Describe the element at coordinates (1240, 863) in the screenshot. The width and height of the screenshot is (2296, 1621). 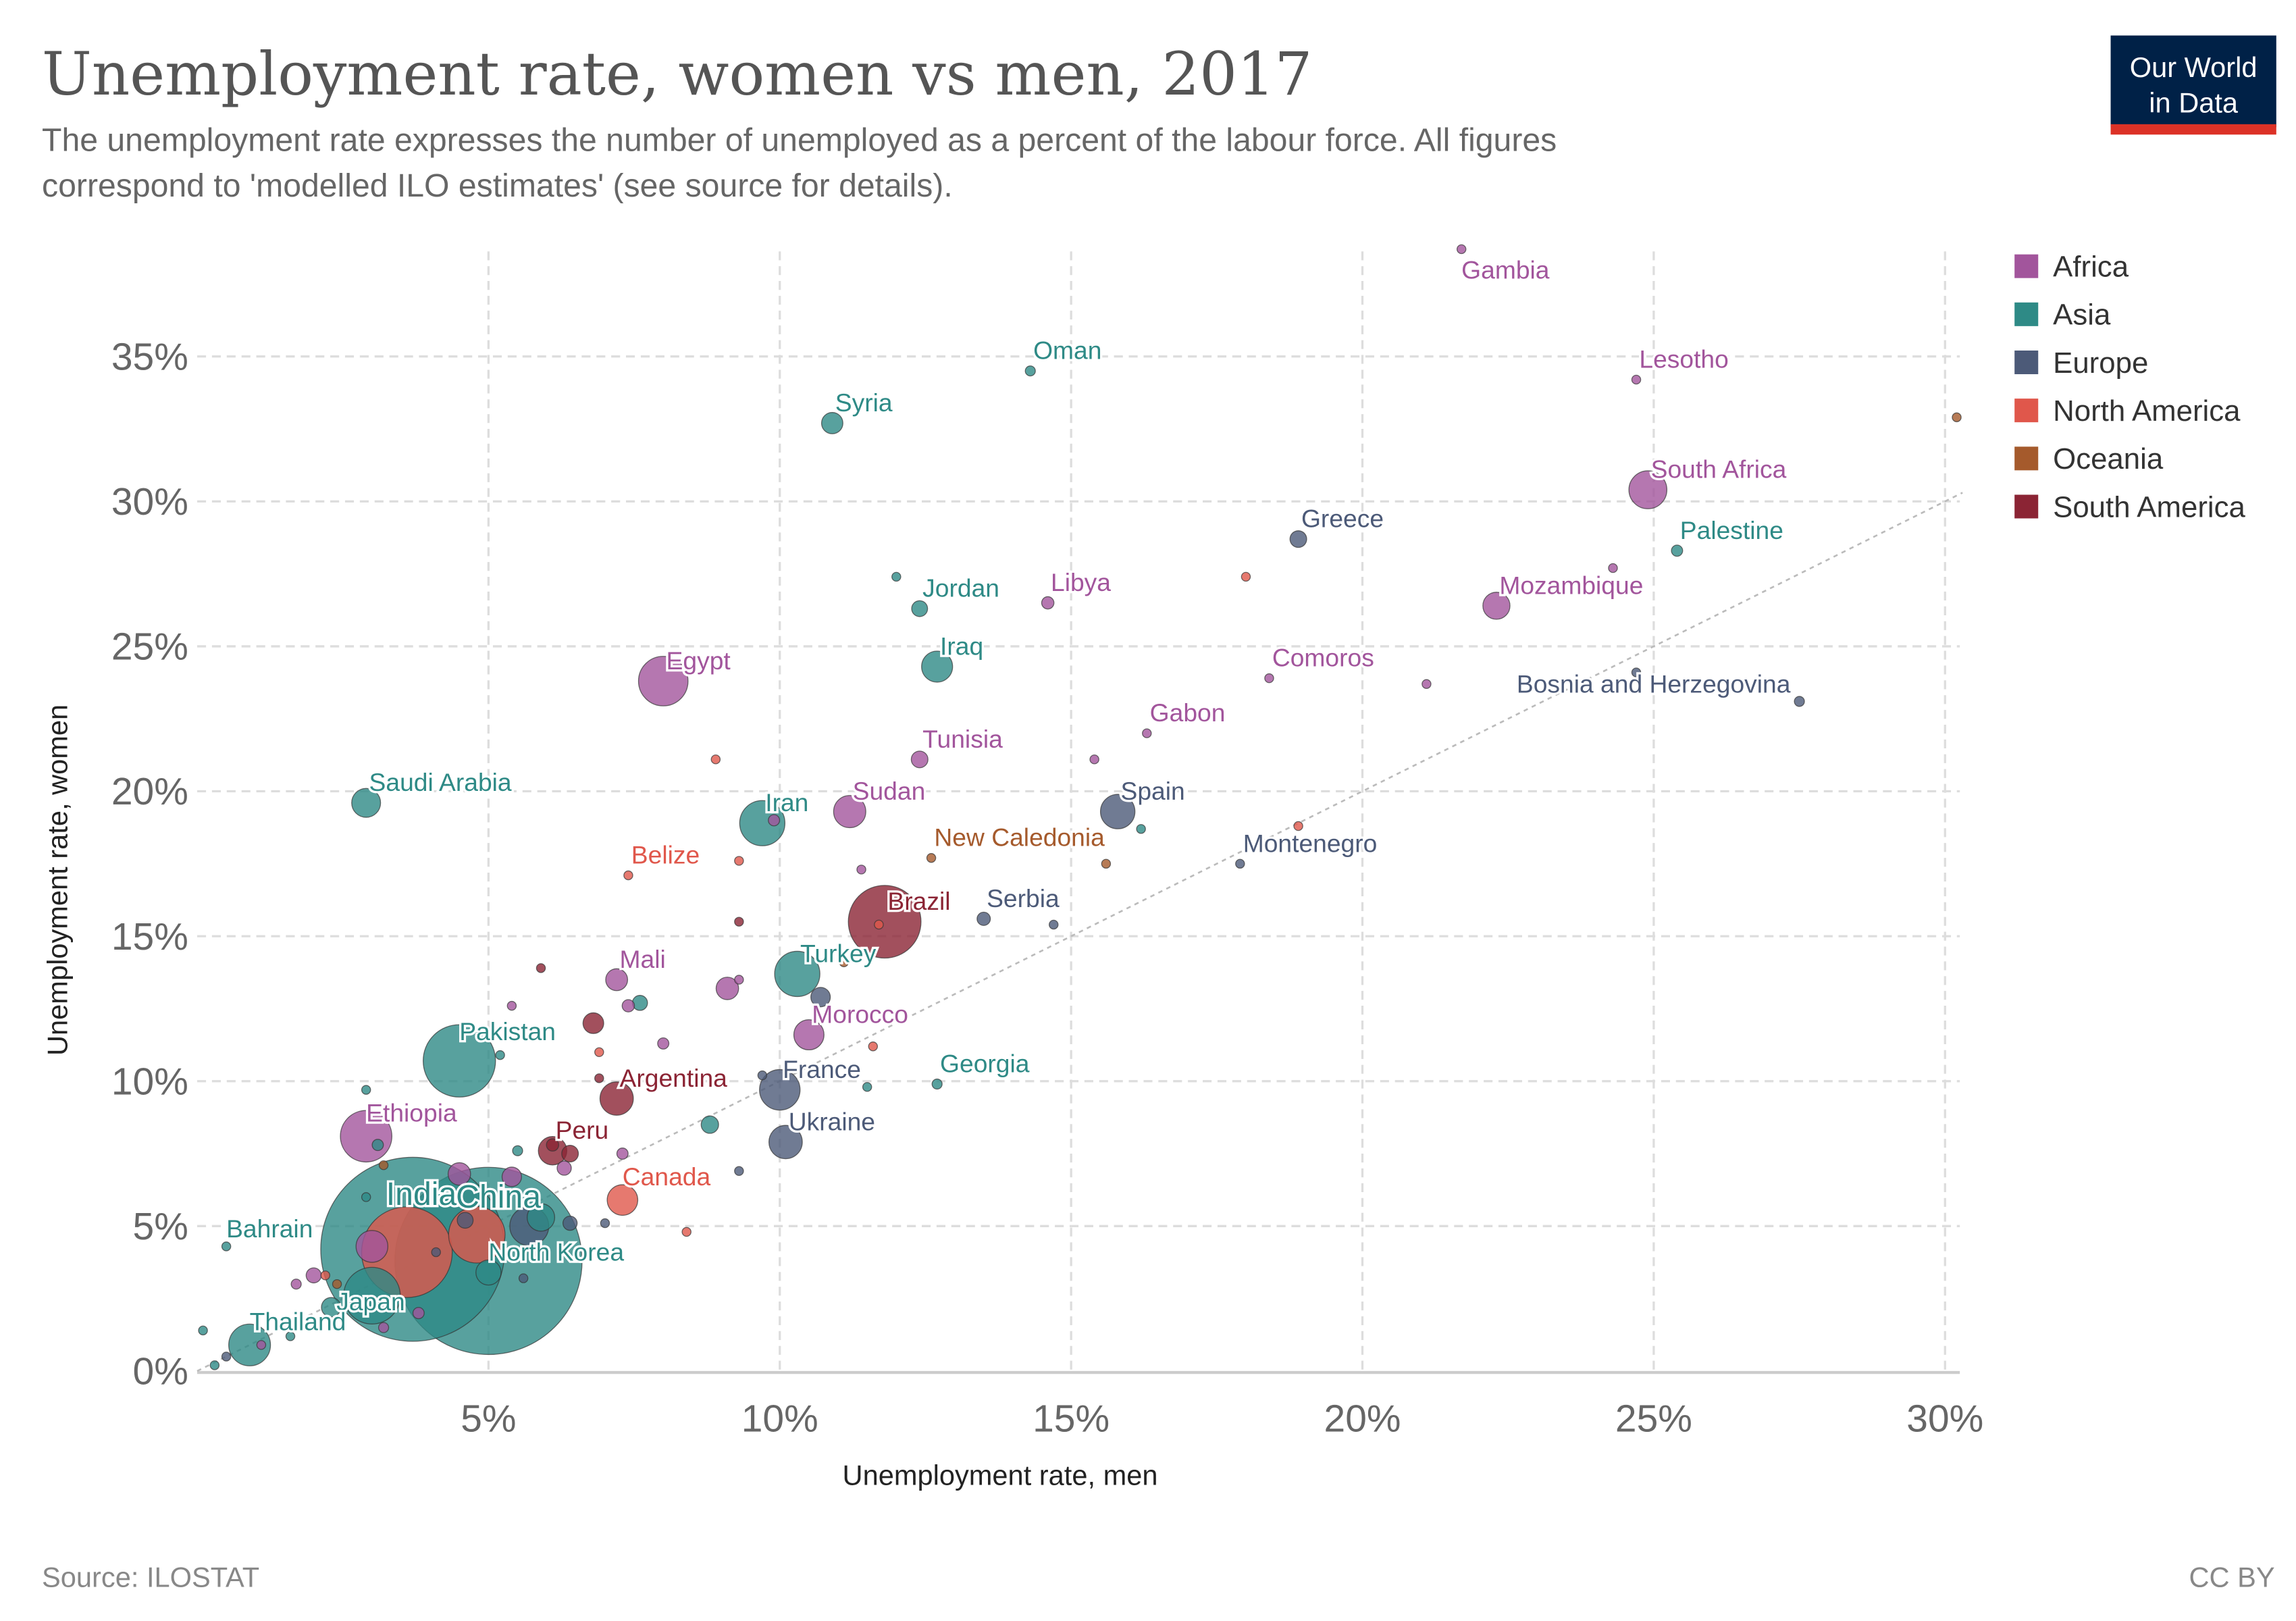
I see `data-point-montenegro` at that location.